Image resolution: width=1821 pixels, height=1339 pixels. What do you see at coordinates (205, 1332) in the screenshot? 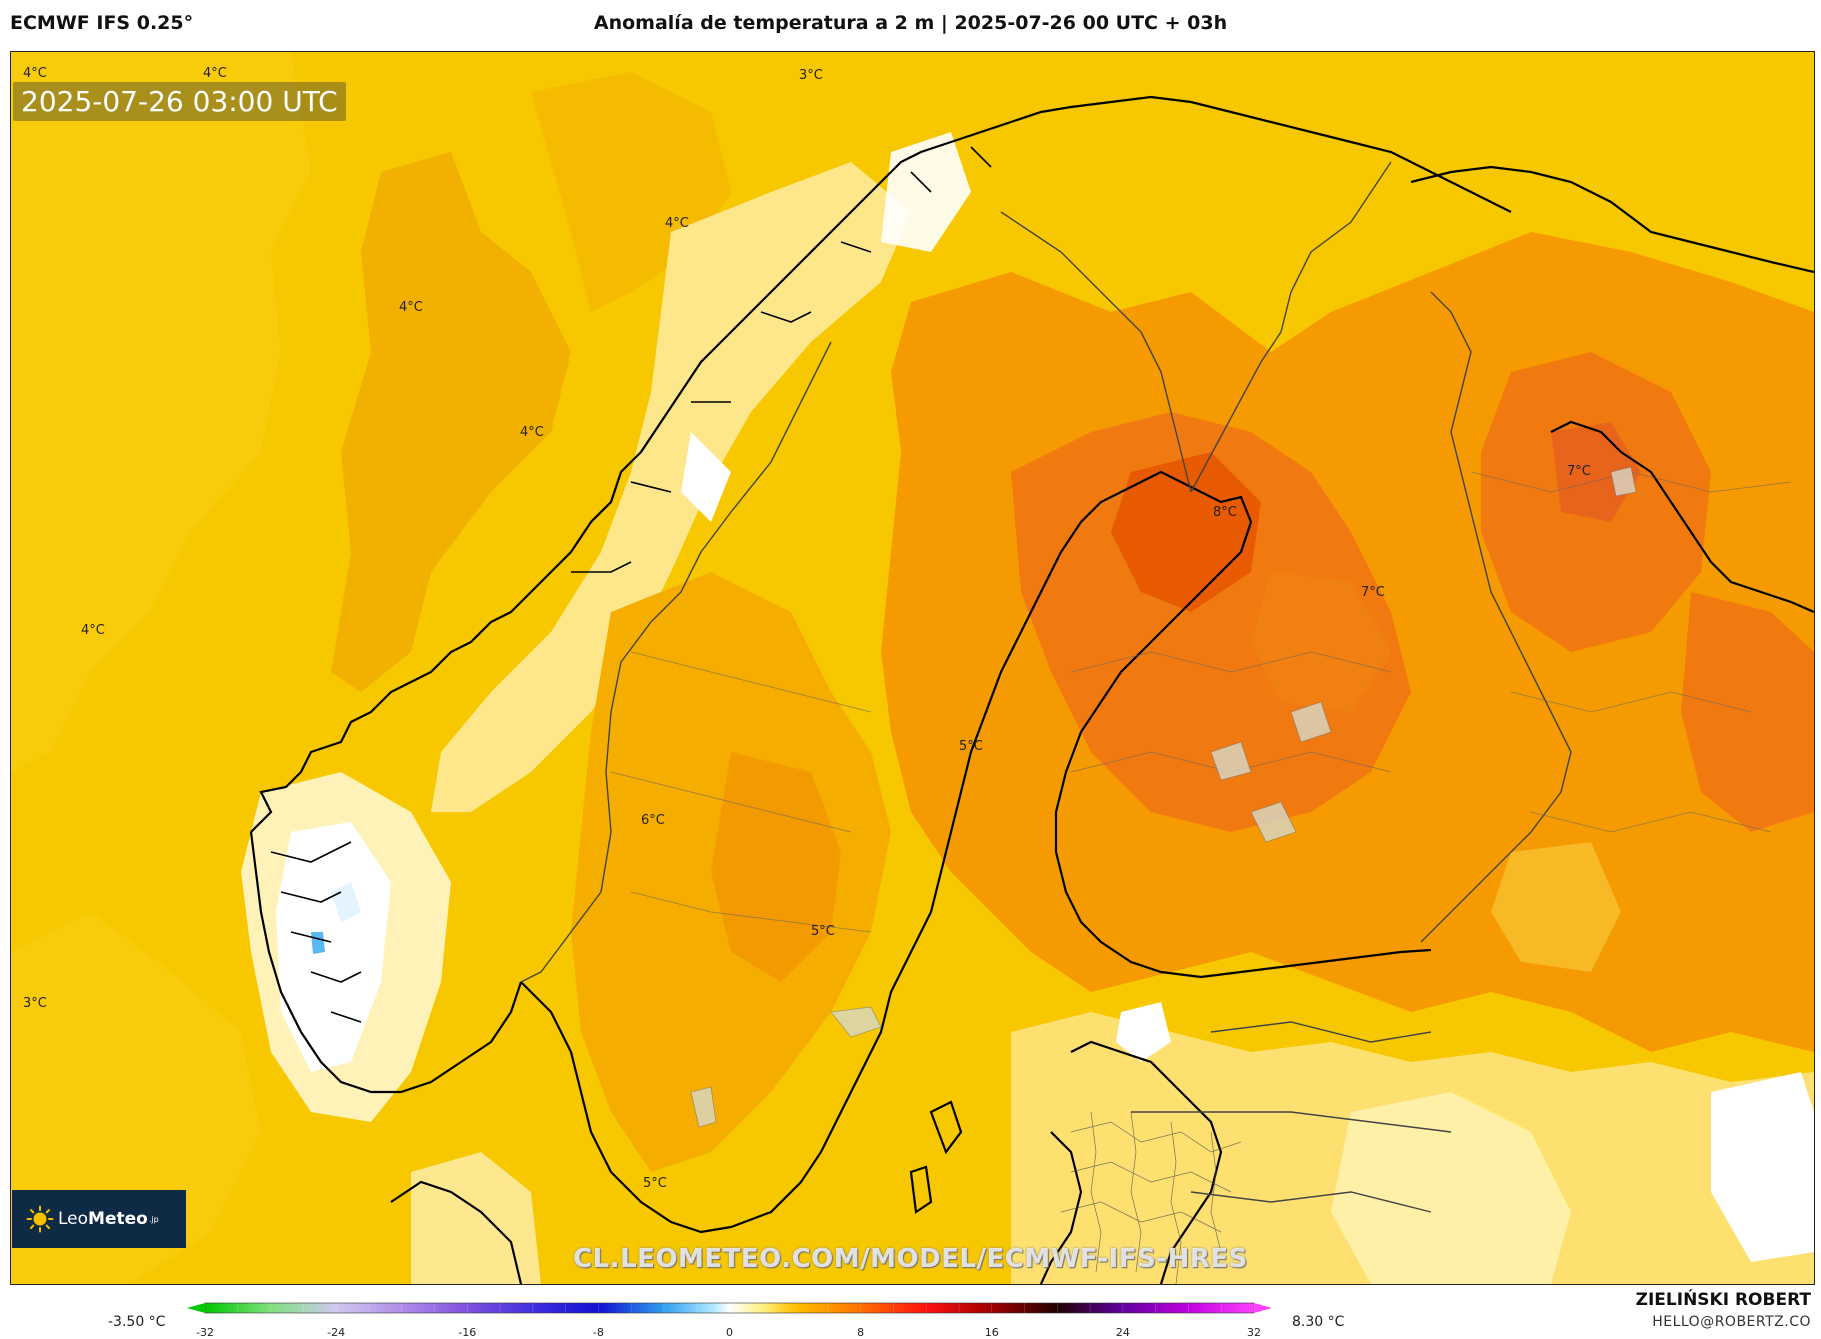
I see `colorbar-tick-label: -32` at bounding box center [205, 1332].